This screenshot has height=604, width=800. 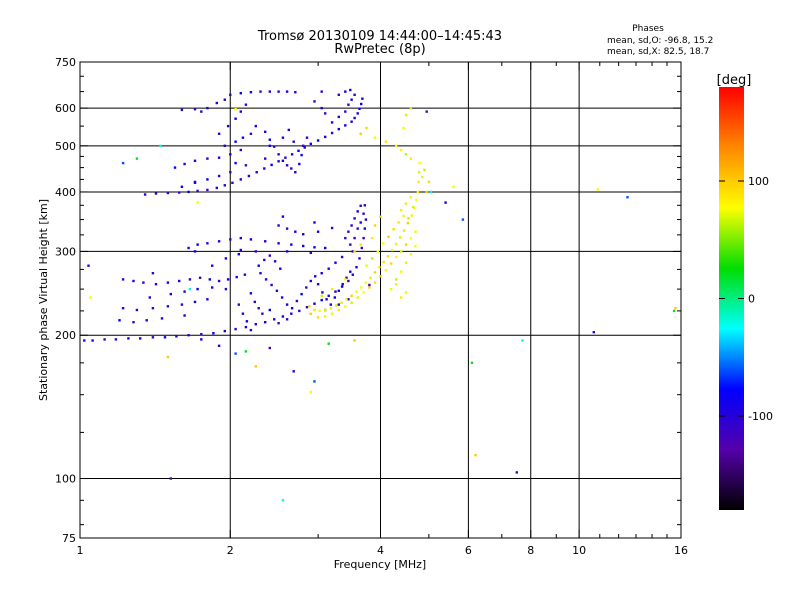 What do you see at coordinates (65, 62) in the screenshot?
I see `y-tick-label: 750` at bounding box center [65, 62].